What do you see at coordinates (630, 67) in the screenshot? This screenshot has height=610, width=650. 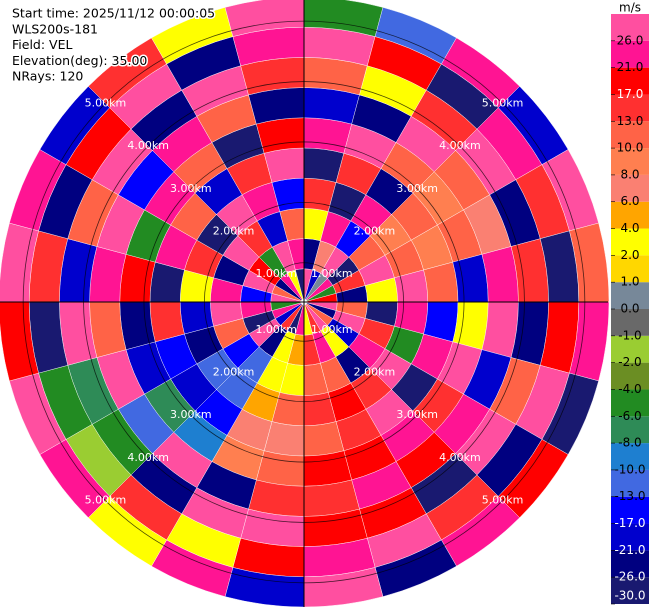 I see `colorbar-tick-label: 21.0` at bounding box center [630, 67].